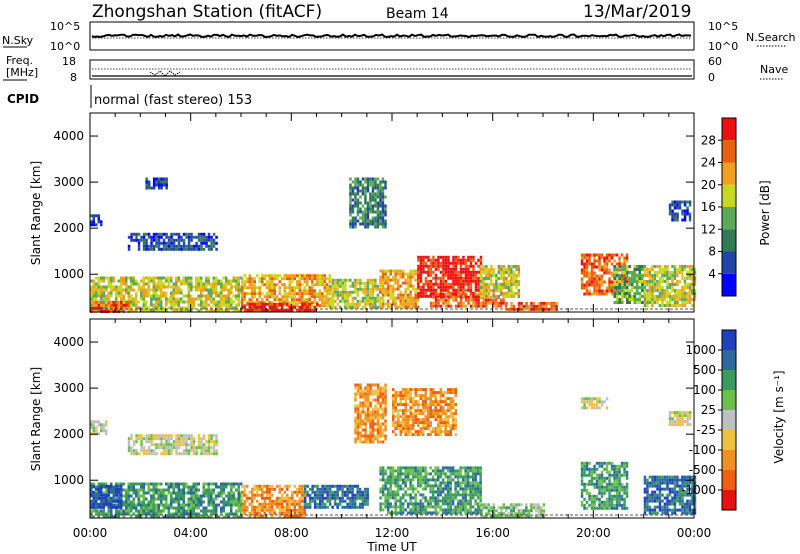 The image size is (800, 554). I want to click on power-colorbar-segment, so click(729, 151).